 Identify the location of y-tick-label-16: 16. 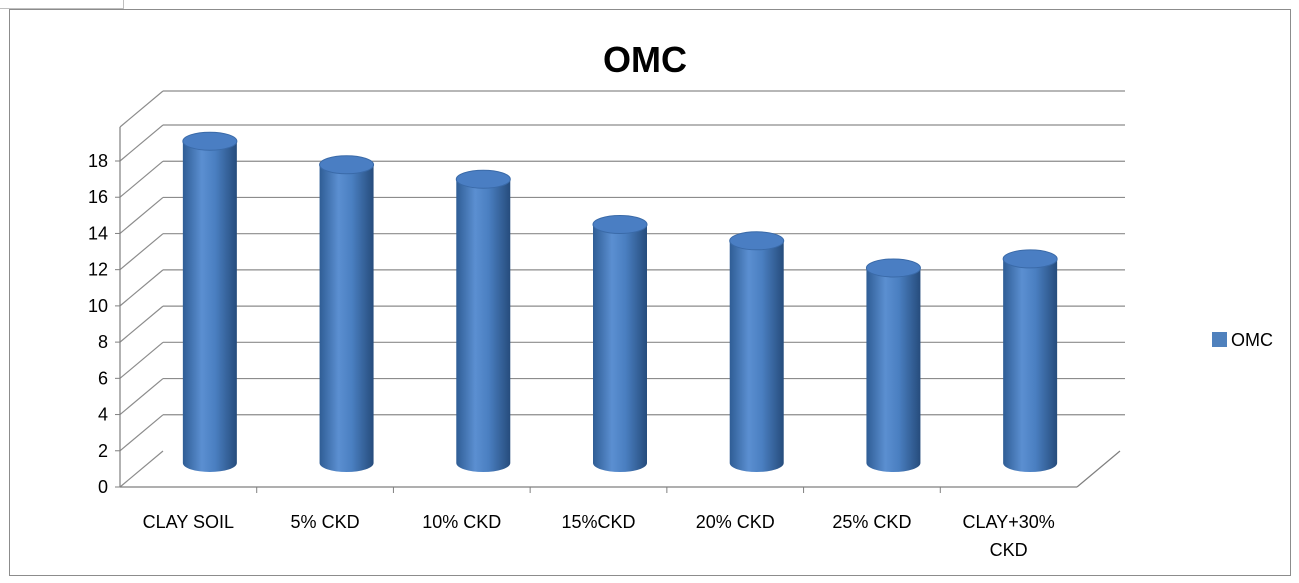
(98, 197).